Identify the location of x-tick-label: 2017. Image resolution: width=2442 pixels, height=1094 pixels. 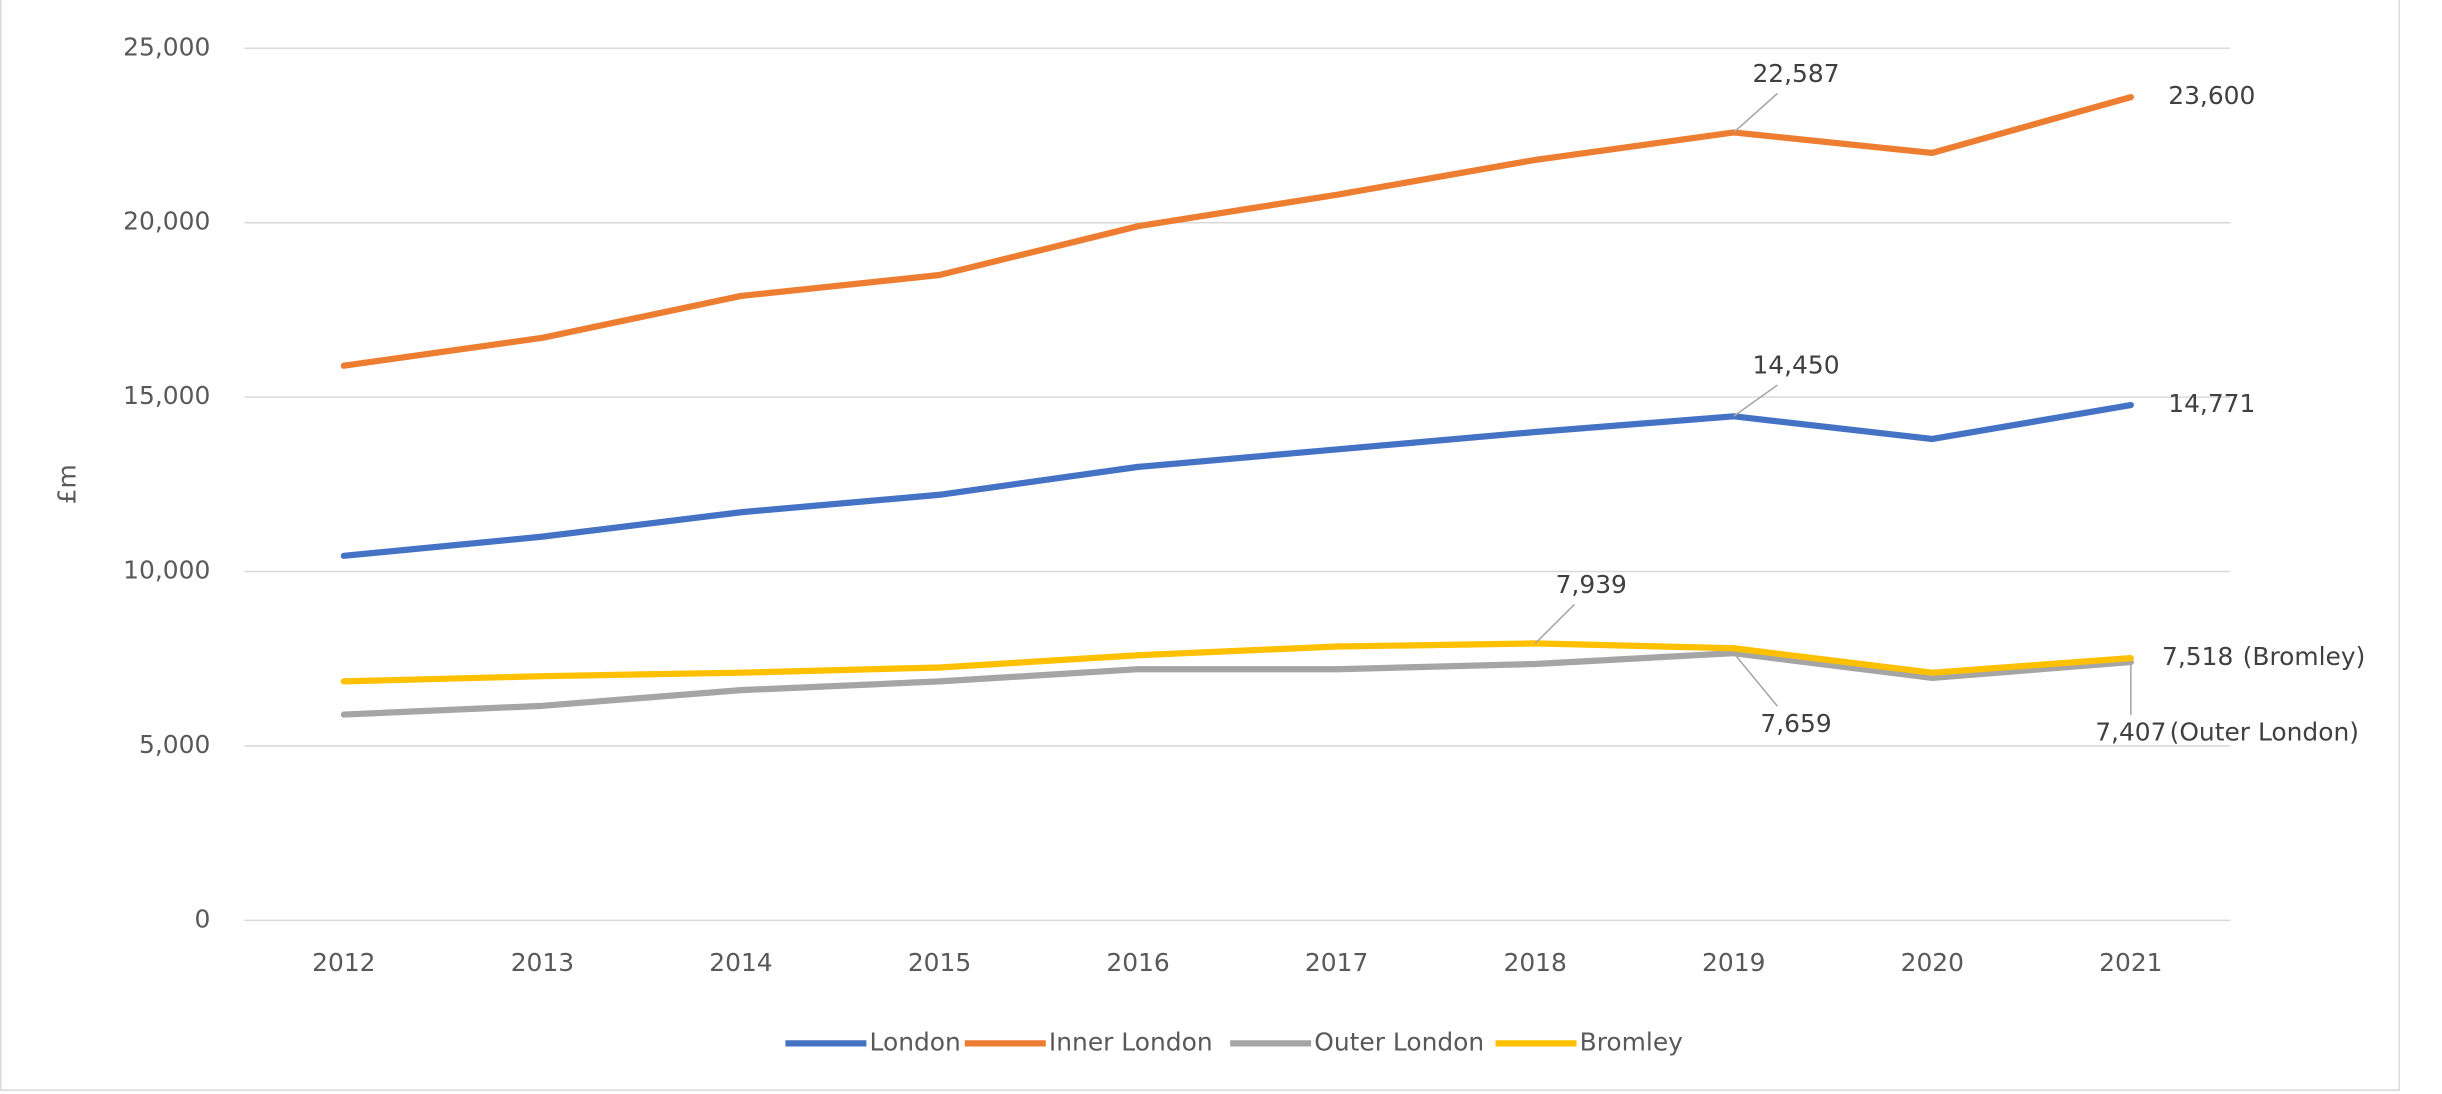
(1336, 962).